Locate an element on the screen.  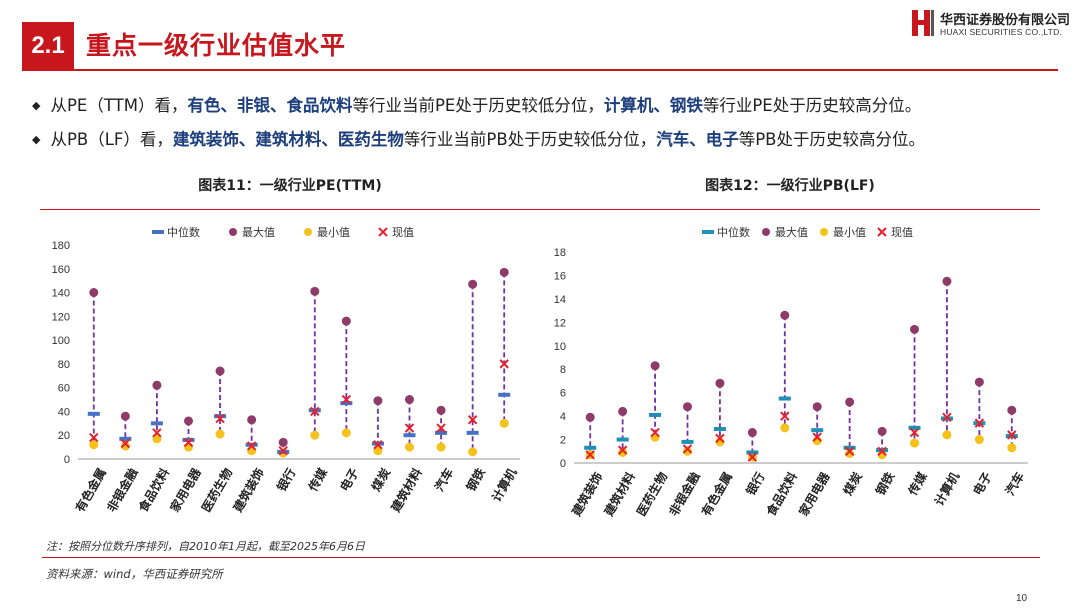
header-divider is located at coordinates (540, 70).